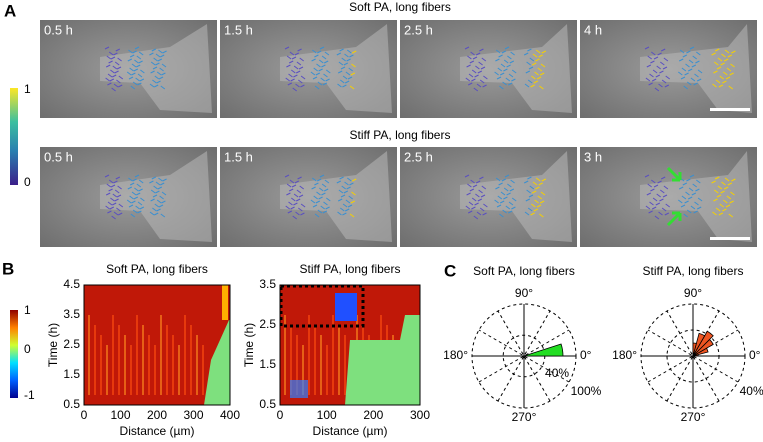  Describe the element at coordinates (193, 415) in the screenshot. I see `x-tick-label: 300` at that location.